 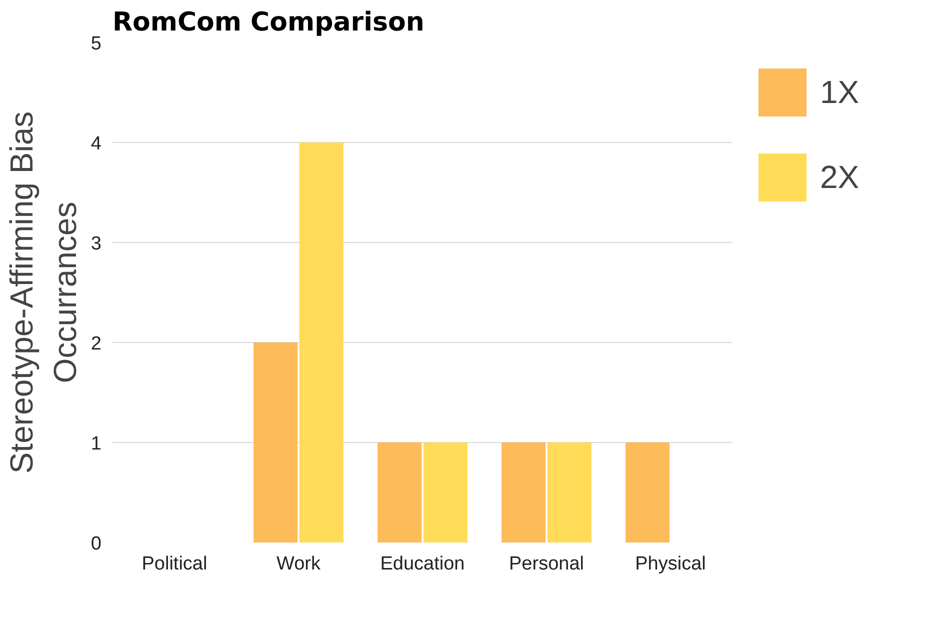 I want to click on y-tick-label: 5, so click(x=96, y=44).